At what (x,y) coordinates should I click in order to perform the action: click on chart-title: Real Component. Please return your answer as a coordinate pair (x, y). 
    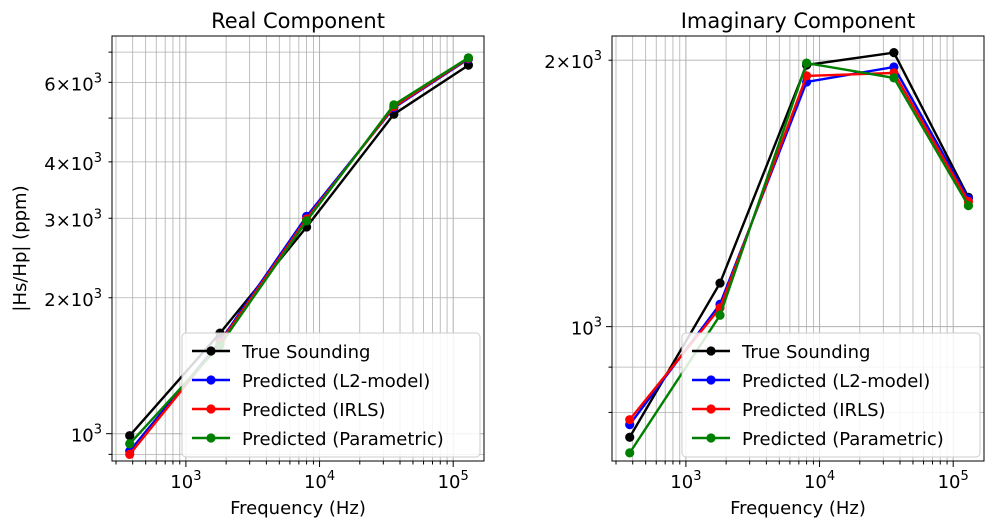
    Looking at the image, I should click on (298, 21).